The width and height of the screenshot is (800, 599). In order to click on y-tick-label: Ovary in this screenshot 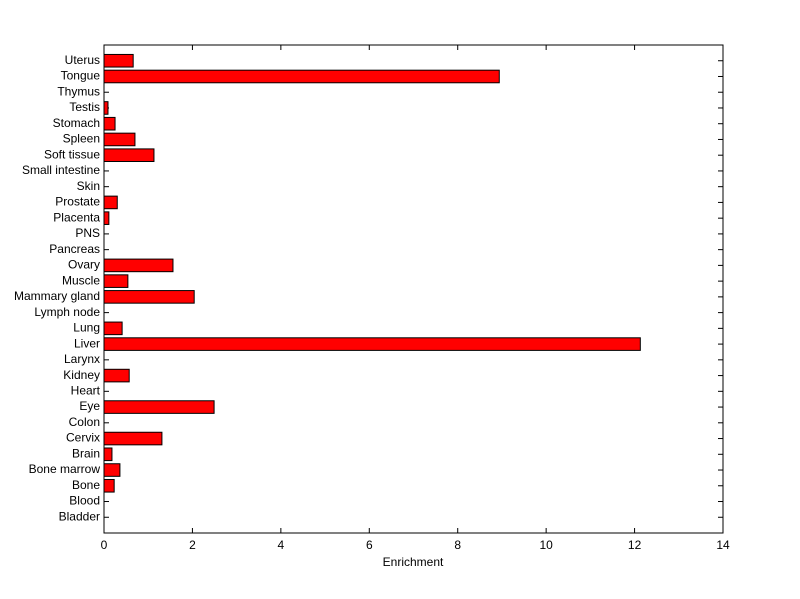, I will do `click(84, 265)`.